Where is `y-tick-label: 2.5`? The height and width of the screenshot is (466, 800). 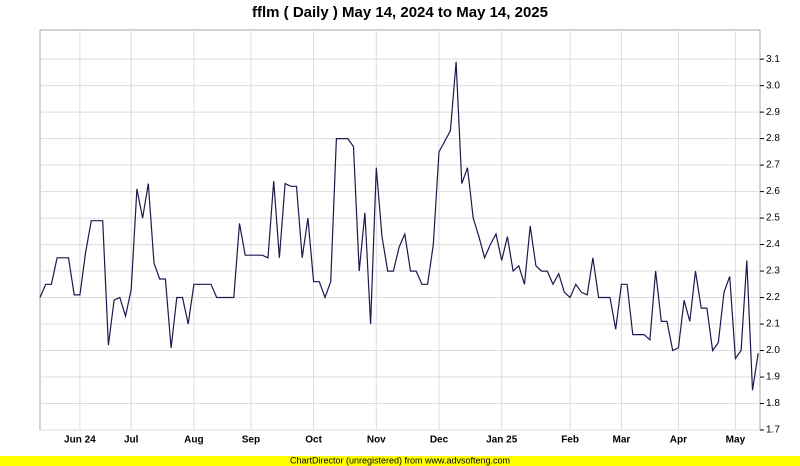 y-tick-label: 2.5 is located at coordinates (773, 218).